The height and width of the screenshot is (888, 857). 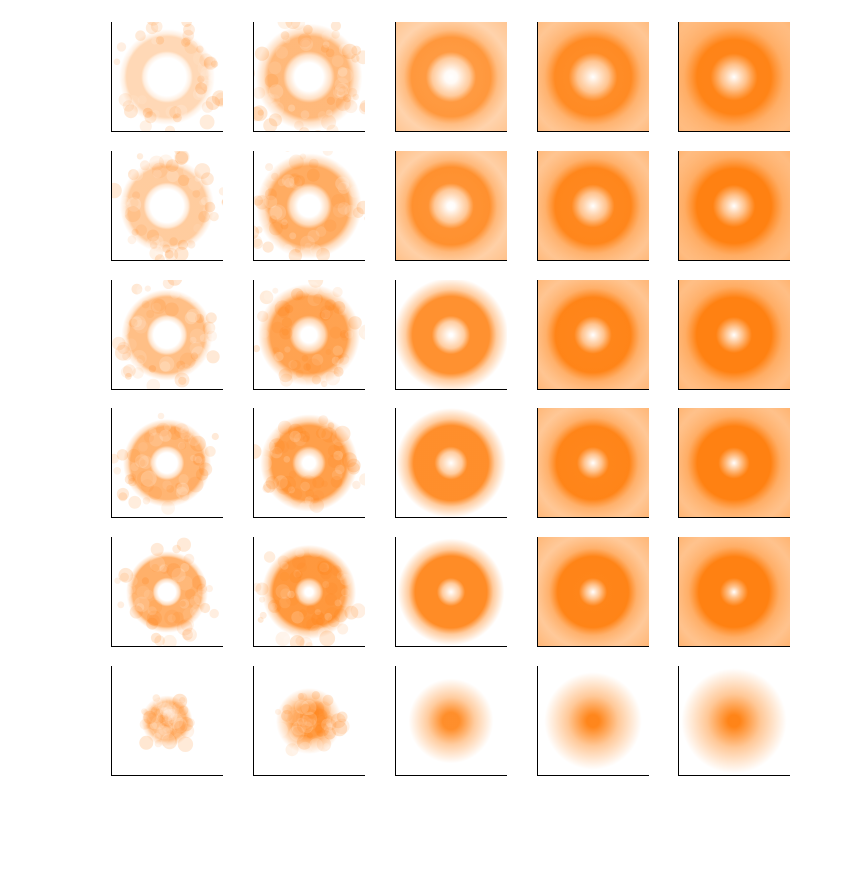 What do you see at coordinates (167, 721) in the screenshot?
I see `heatmap-panel-r5-c0` at bounding box center [167, 721].